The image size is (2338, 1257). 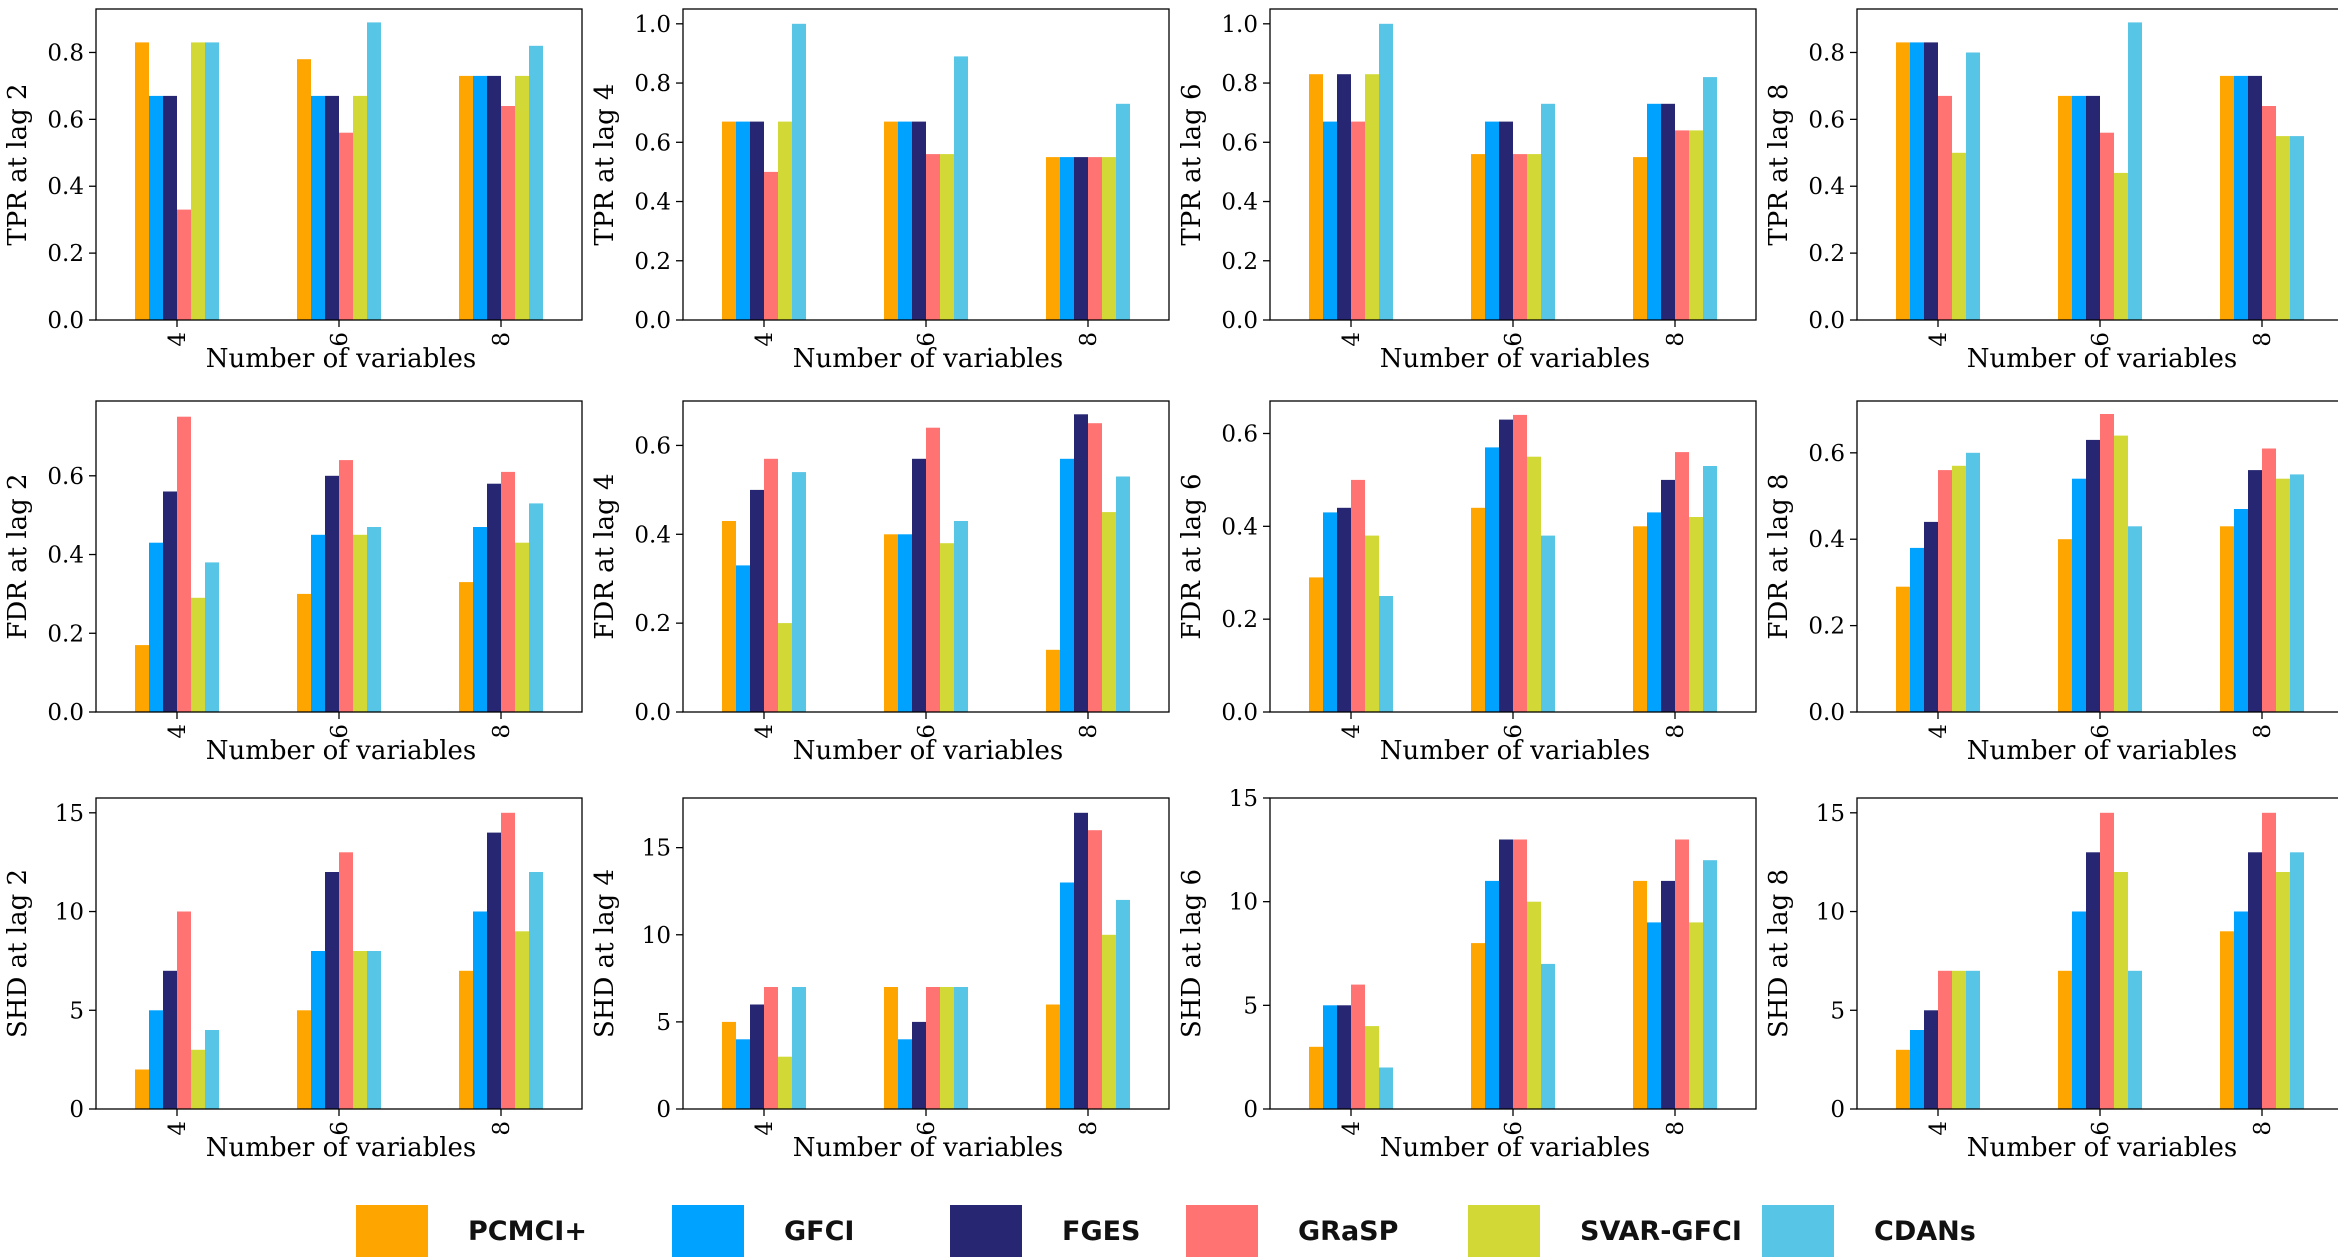 I want to click on y-tick-label: 1.0, so click(x=1239, y=25).